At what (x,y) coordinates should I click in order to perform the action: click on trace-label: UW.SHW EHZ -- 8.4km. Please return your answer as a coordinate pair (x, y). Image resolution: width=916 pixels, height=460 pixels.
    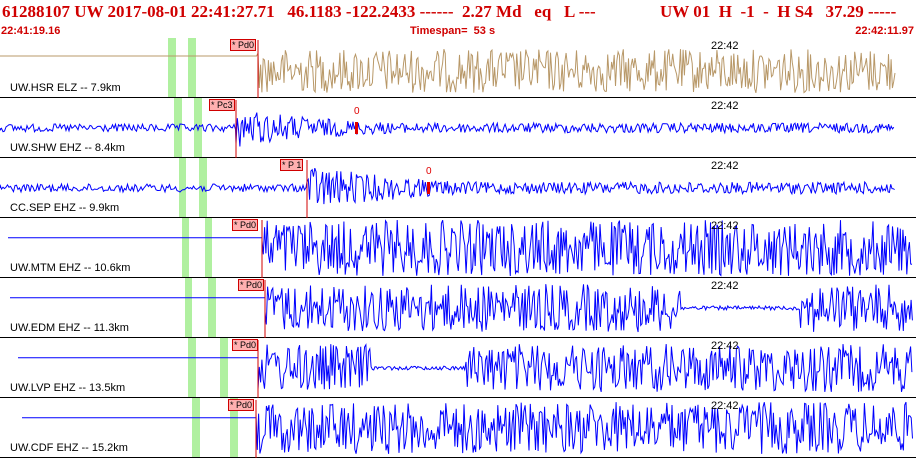
    Looking at the image, I should click on (67, 148).